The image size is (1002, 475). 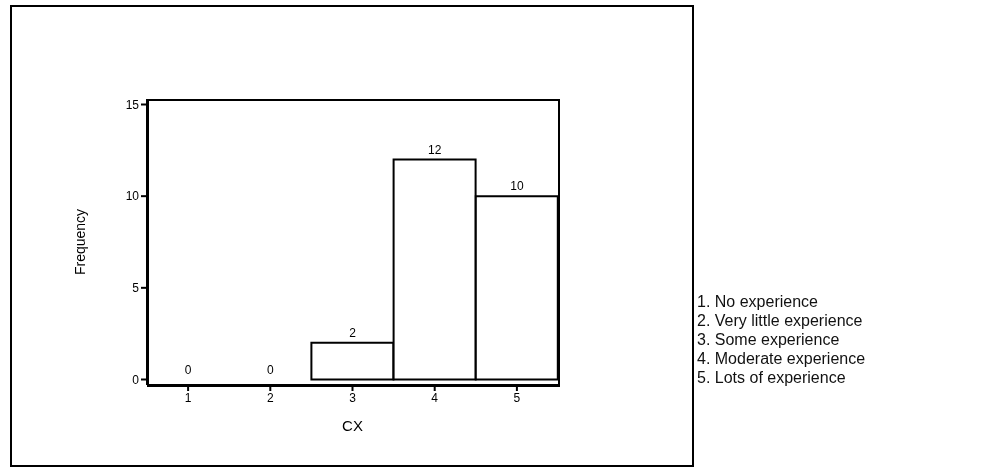 What do you see at coordinates (79, 242) in the screenshot?
I see `y-axis-title: Frequency` at bounding box center [79, 242].